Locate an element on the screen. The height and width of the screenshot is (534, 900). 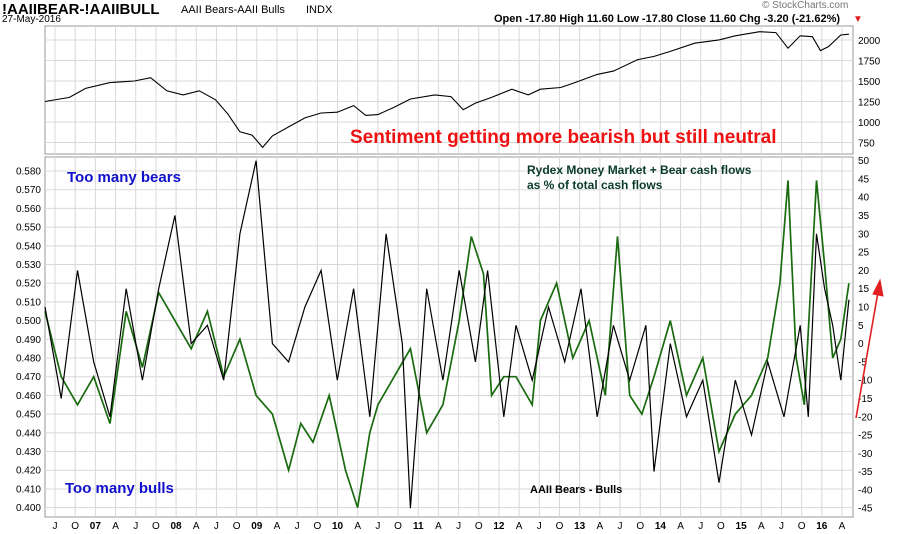
header-exchange: INDX is located at coordinates (319, 10).